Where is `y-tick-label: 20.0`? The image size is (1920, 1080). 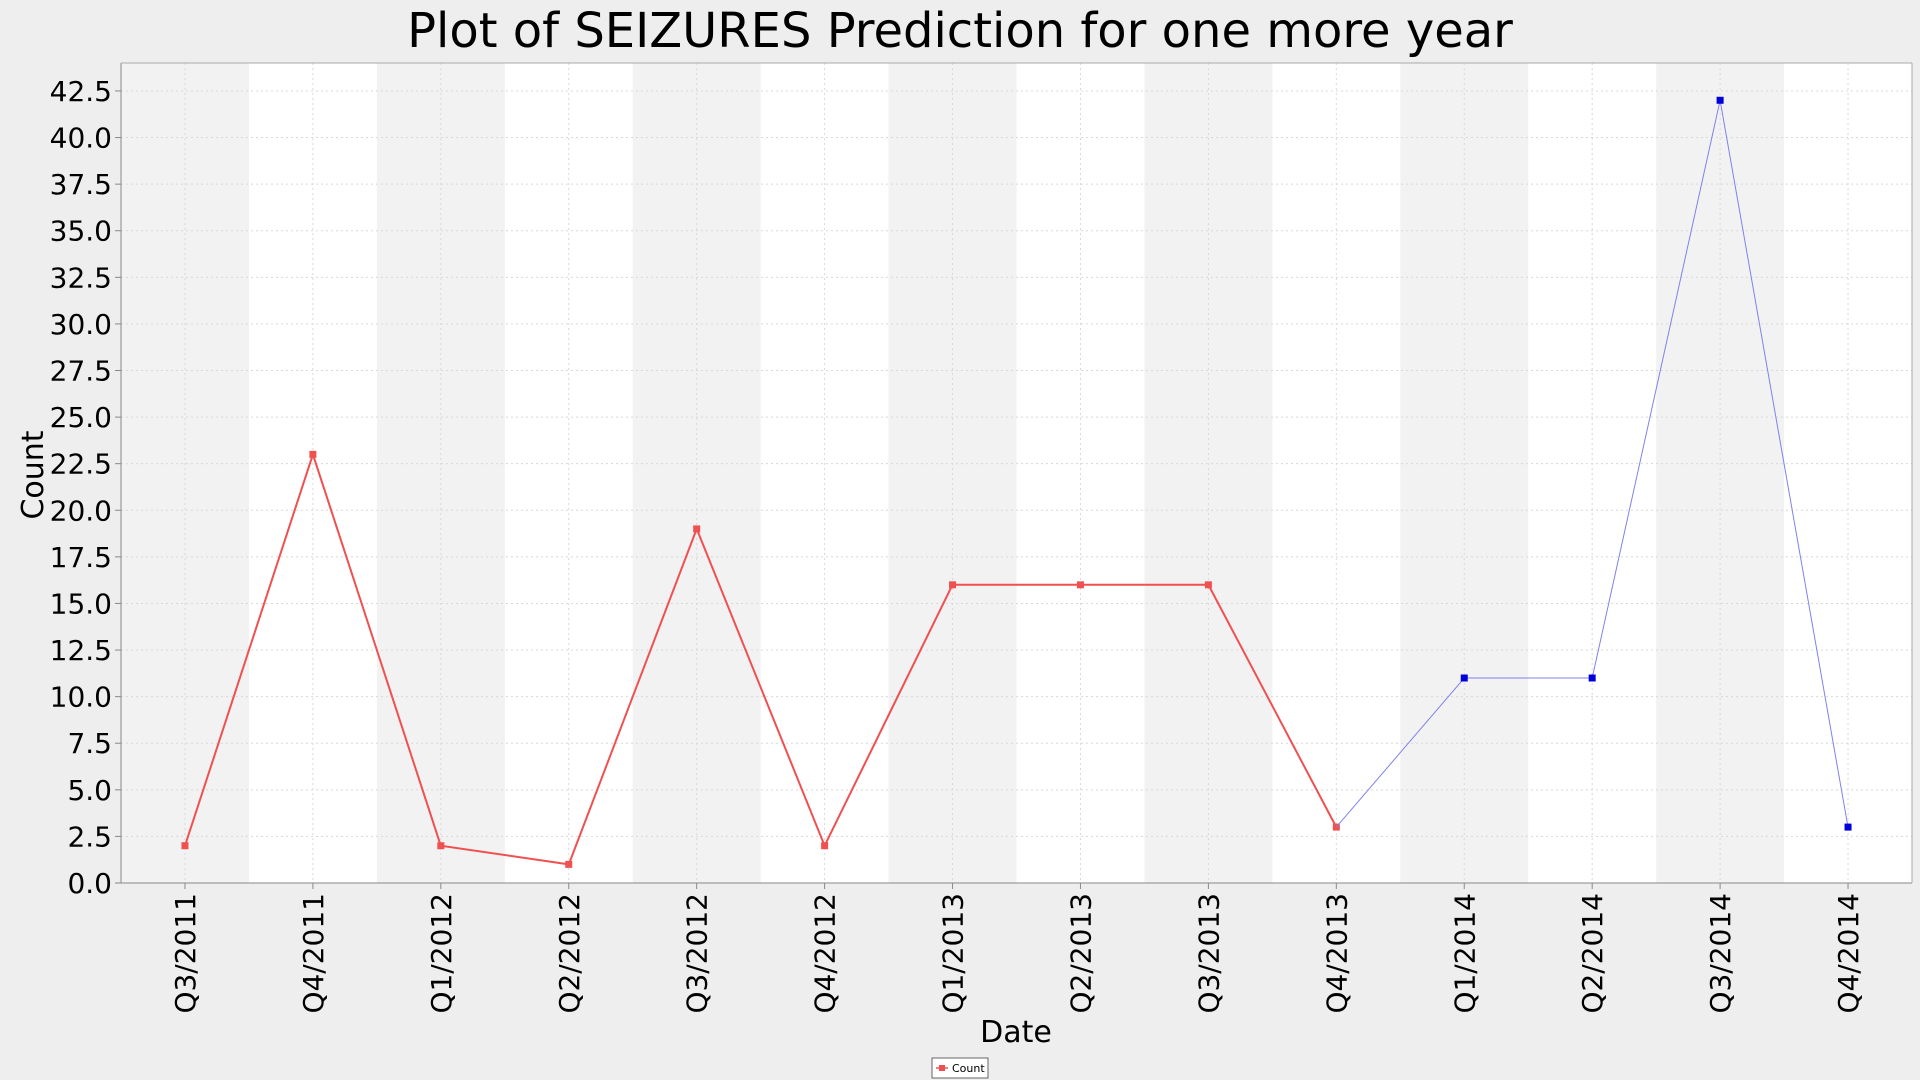
y-tick-label: 20.0 is located at coordinates (81, 510).